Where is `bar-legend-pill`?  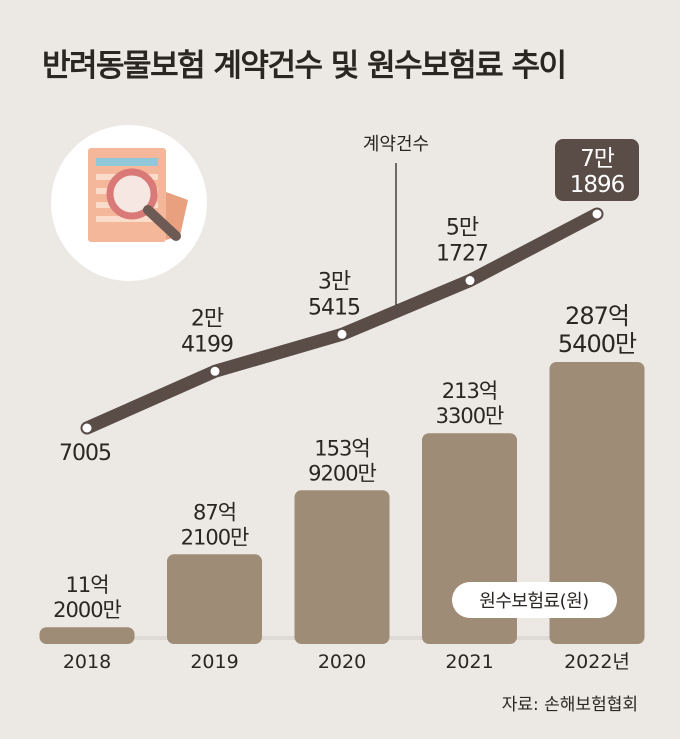
bar-legend-pill is located at coordinates (534, 600).